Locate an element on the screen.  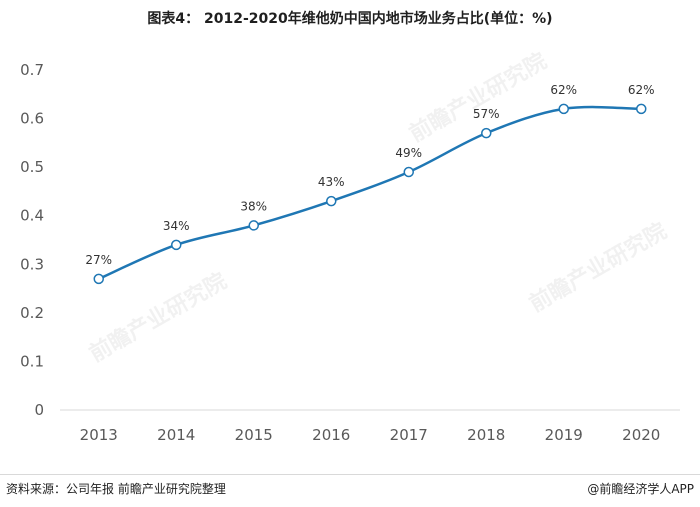
y-tick-label: 0.2 is located at coordinates (32, 313).